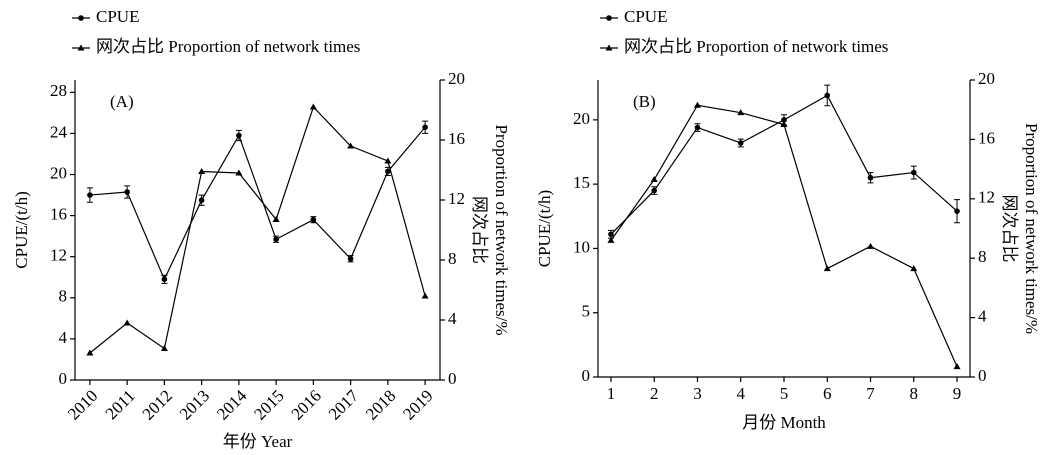  What do you see at coordinates (82, 404) in the screenshot?
I see `x-tick-label: 2010` at bounding box center [82, 404].